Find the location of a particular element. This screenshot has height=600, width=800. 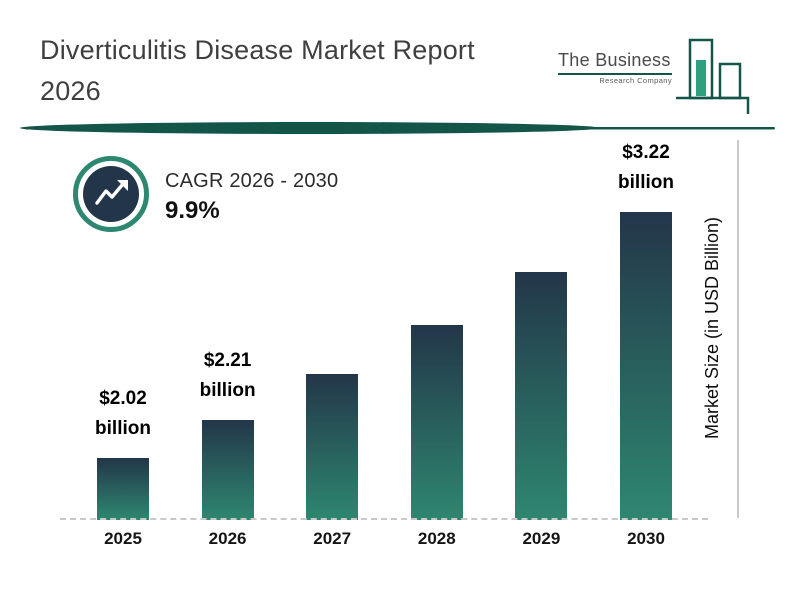

cagr-period-label: CAGR 2026 - 2030 is located at coordinates (252, 181).